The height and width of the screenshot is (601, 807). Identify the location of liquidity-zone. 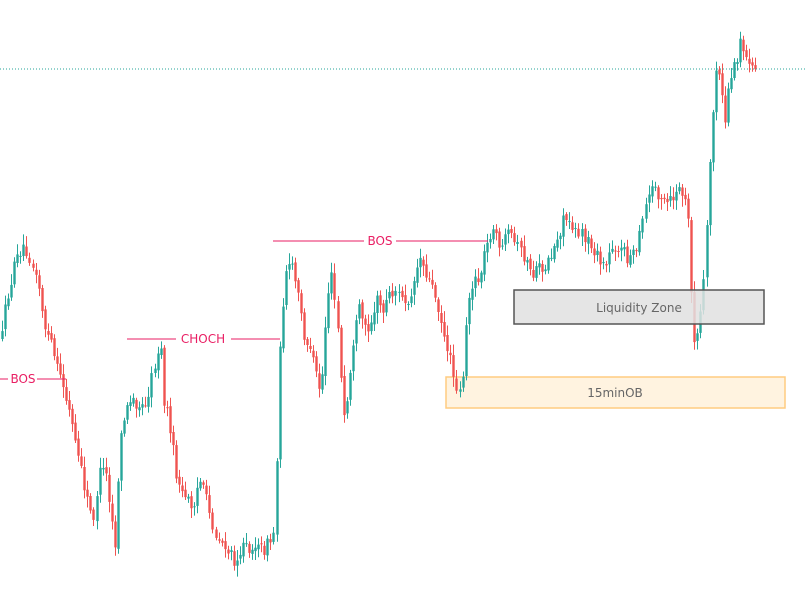
(639, 307).